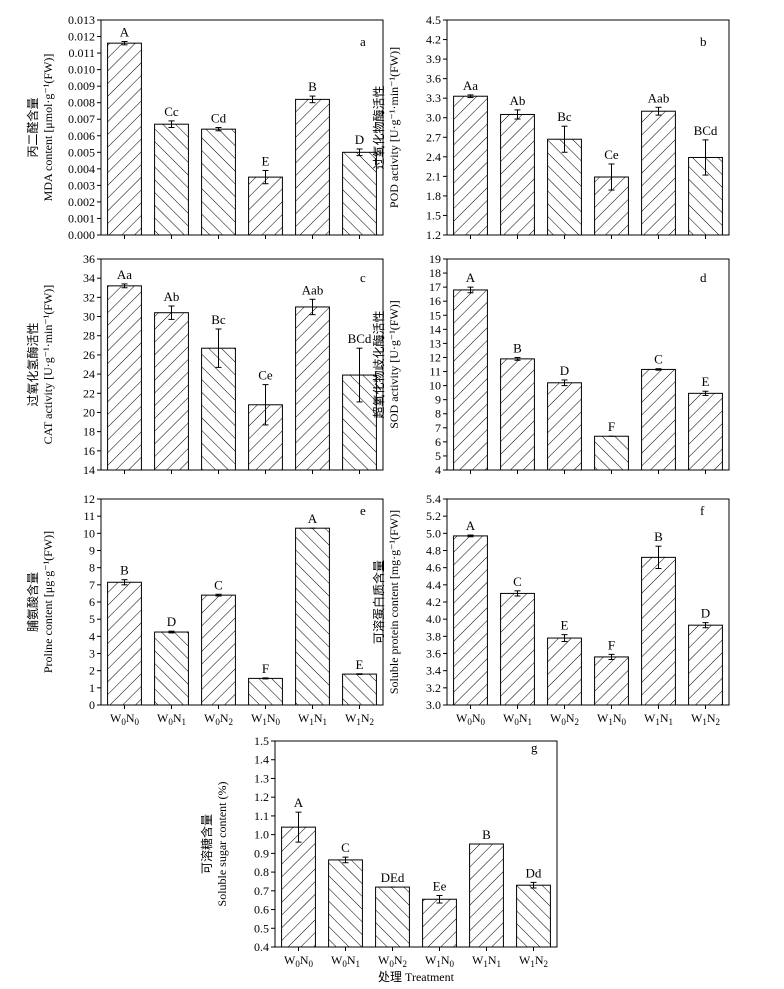 This screenshot has width=784, height=989. I want to click on y-tick-label: 0.002, so click(81, 202).